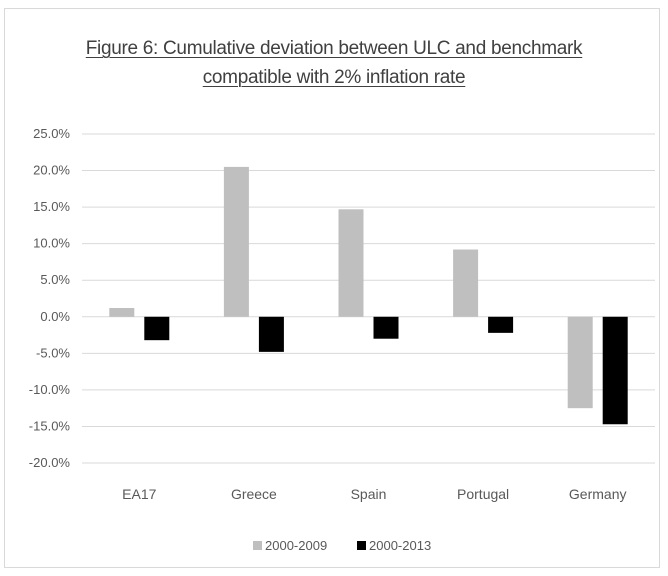 The height and width of the screenshot is (576, 668). Describe the element at coordinates (351, 263) in the screenshot. I see `bar-2000-2009-Spain` at that location.